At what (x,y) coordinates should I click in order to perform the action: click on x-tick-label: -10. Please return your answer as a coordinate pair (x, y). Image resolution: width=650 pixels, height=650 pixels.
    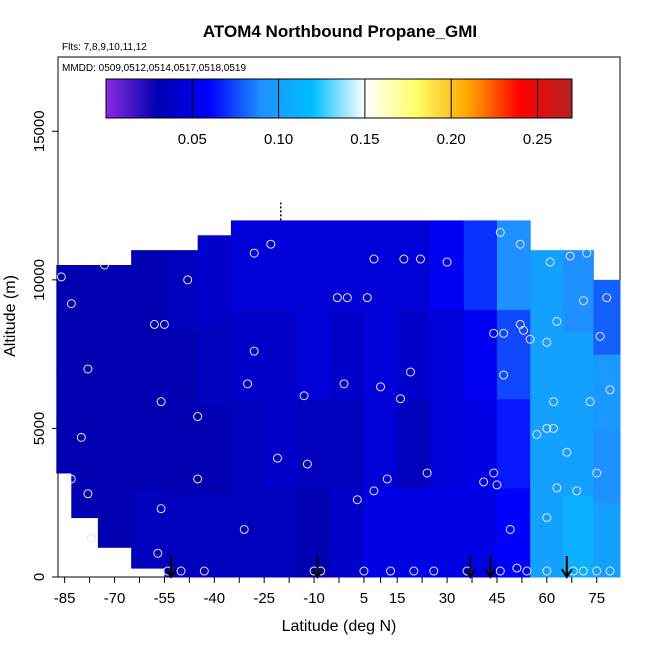
    Looking at the image, I should click on (314, 598).